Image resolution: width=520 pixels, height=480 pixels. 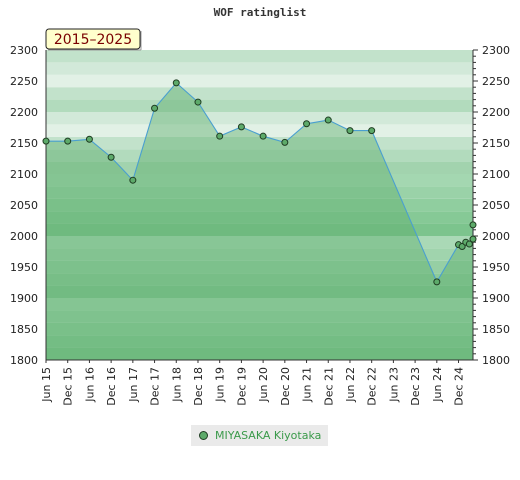 I want to click on period-badge-label: 2015–2025, so click(x=93, y=40).